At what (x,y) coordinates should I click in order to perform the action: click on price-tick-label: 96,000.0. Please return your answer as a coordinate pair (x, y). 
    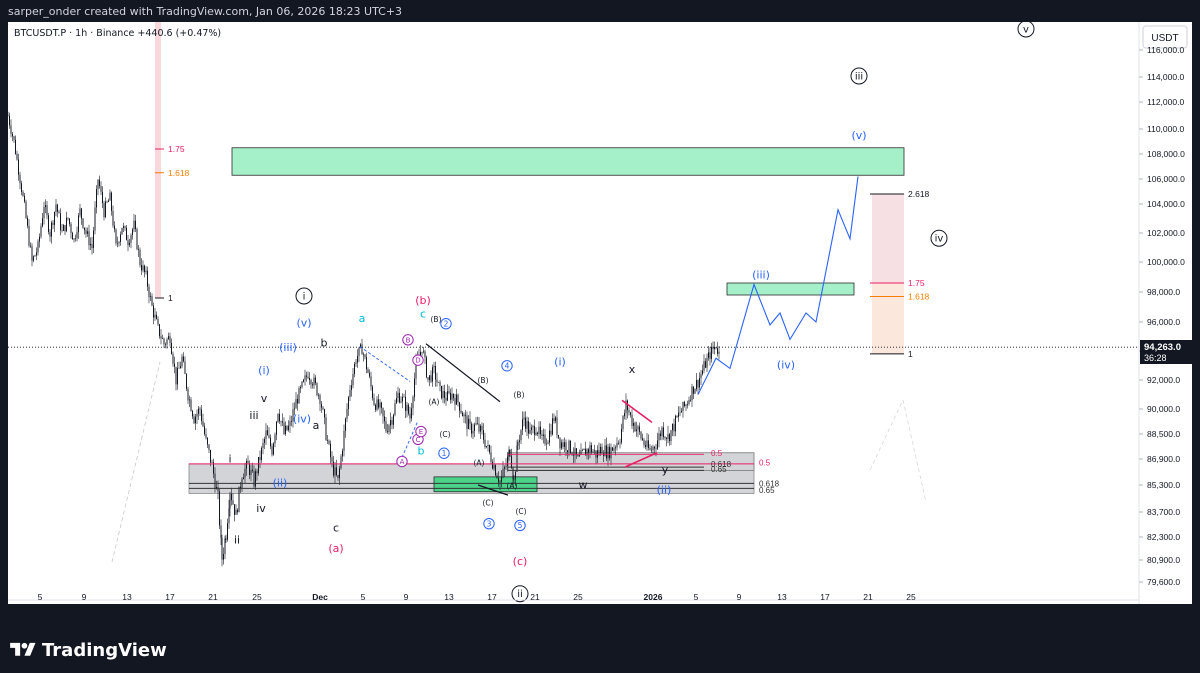
    Looking at the image, I should click on (1163, 322).